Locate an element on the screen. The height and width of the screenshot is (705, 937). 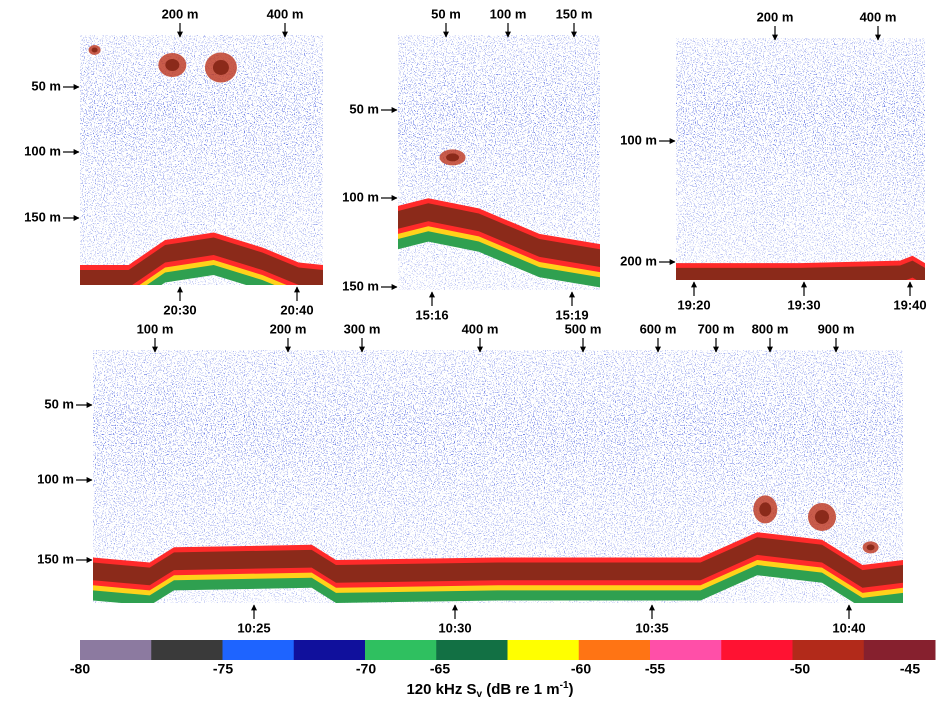
time-label: 19:40 is located at coordinates (909, 304).